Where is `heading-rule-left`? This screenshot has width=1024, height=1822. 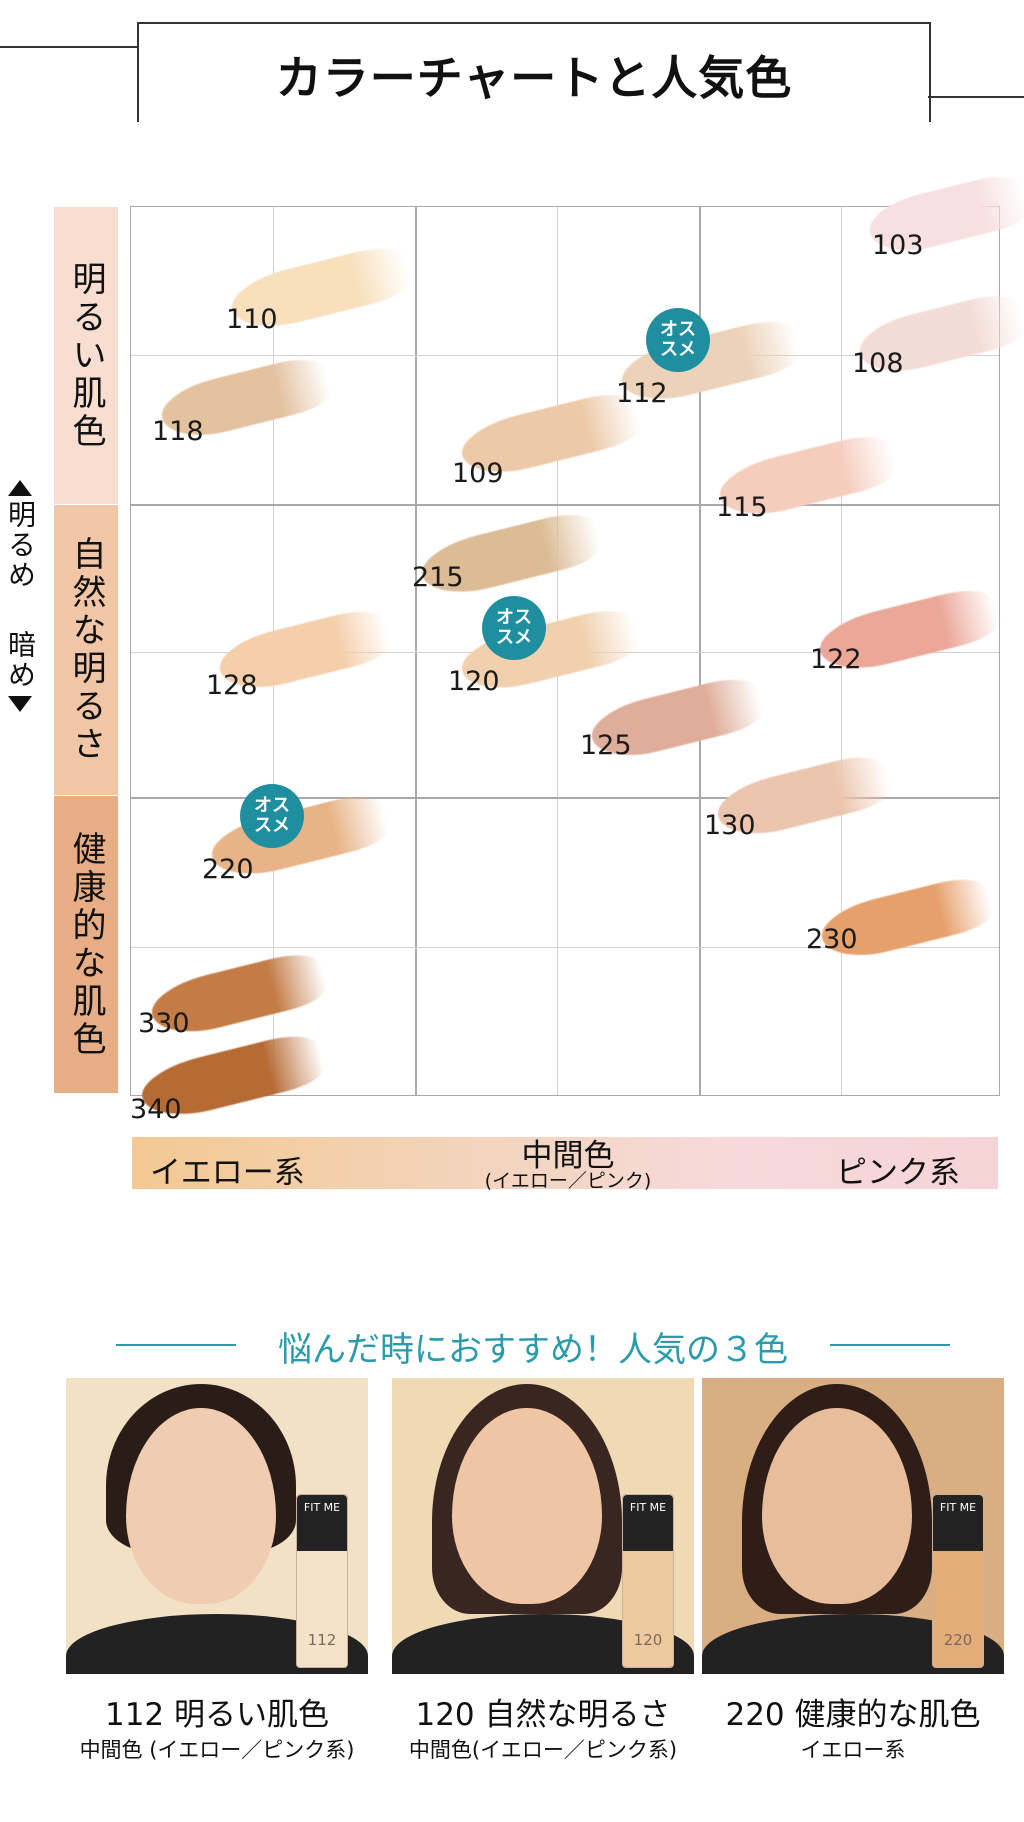 heading-rule-left is located at coordinates (176, 1345).